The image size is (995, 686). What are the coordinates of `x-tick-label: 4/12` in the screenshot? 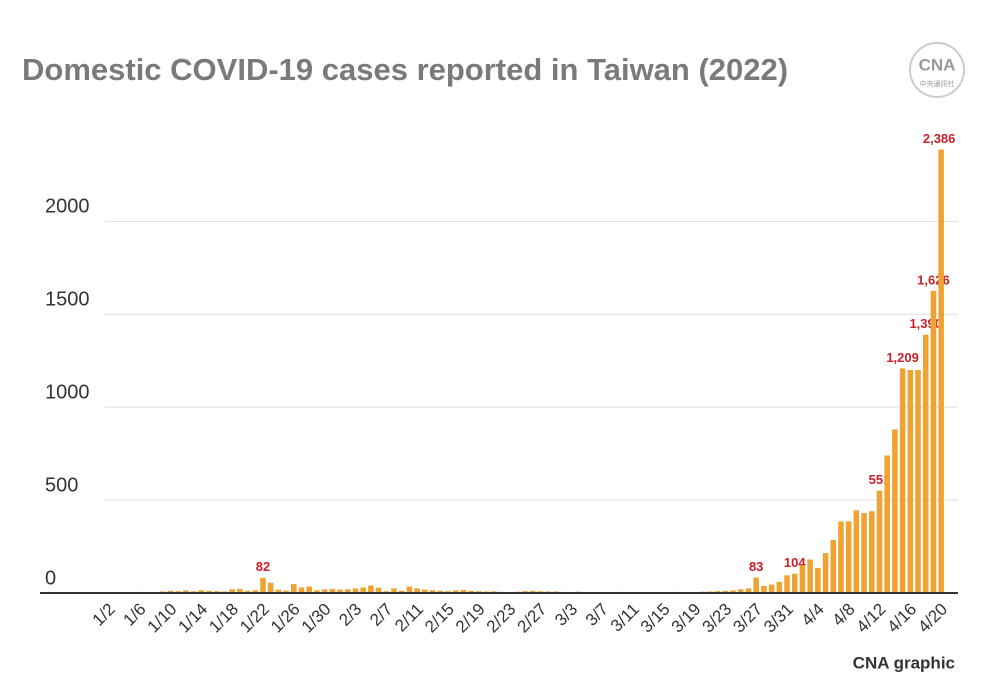 It's located at (871, 618).